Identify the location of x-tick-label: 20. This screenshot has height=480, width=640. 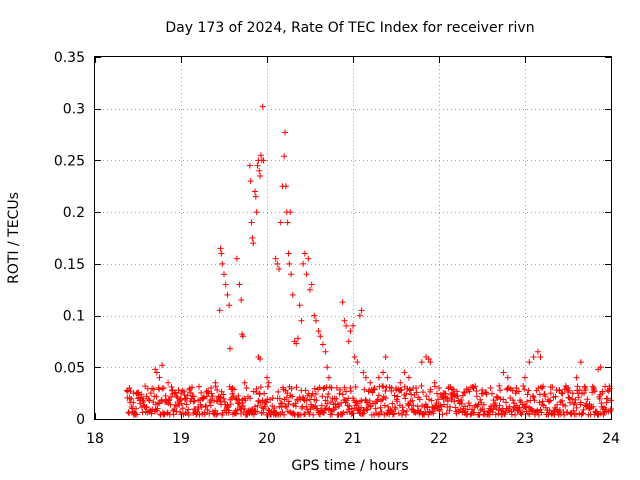
(267, 439).